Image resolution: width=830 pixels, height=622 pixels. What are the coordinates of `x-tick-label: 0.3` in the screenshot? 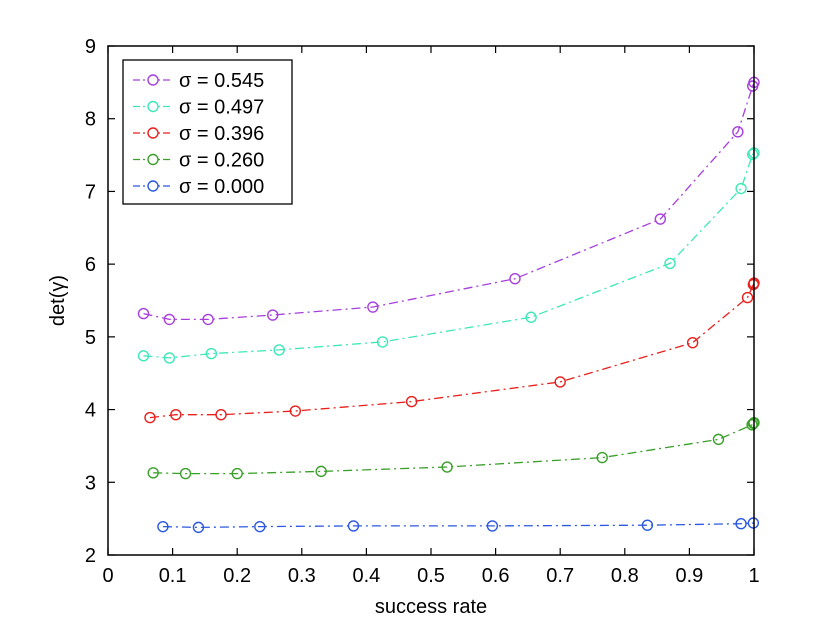 It's located at (302, 576).